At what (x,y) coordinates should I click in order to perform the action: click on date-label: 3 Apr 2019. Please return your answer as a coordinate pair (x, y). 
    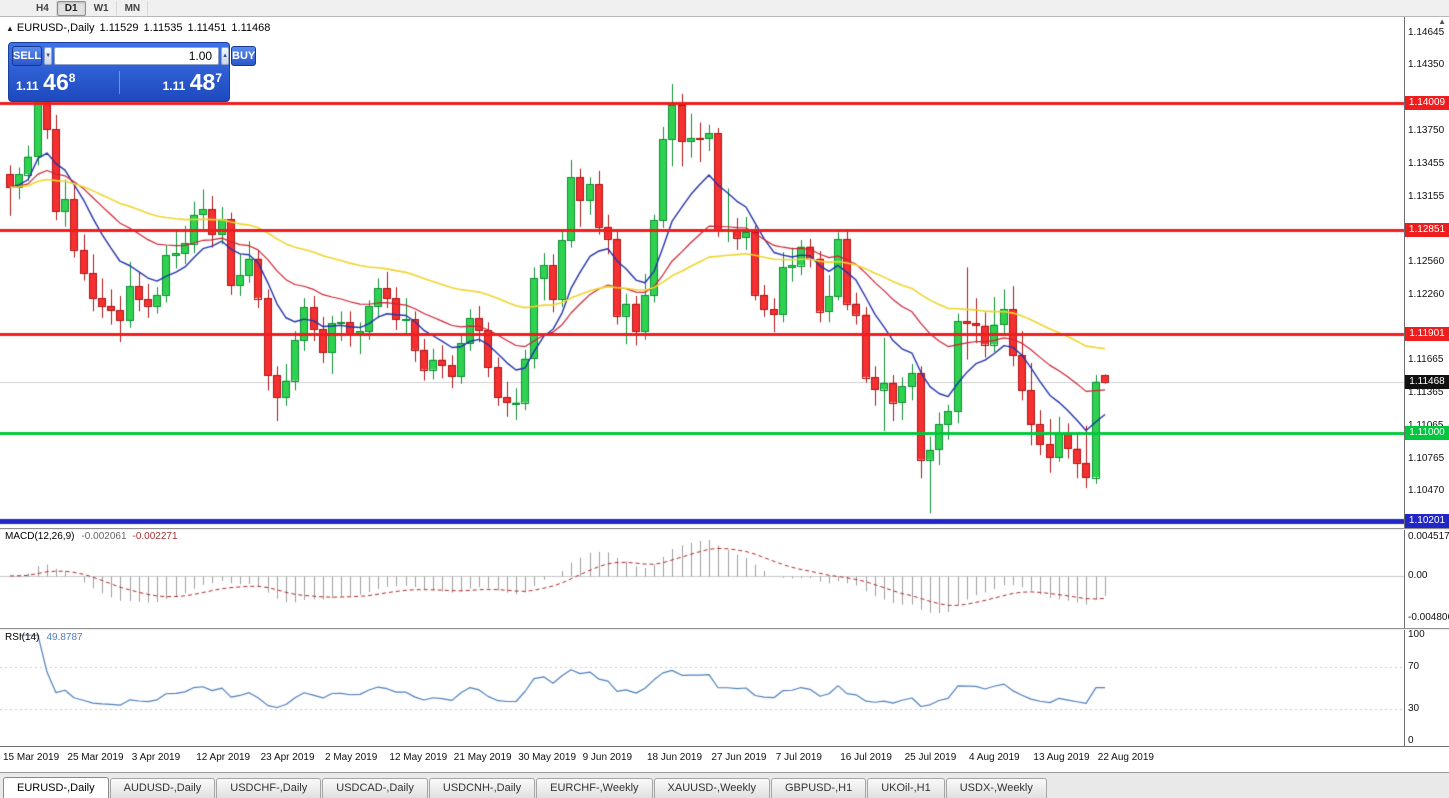
    Looking at the image, I should click on (156, 757).